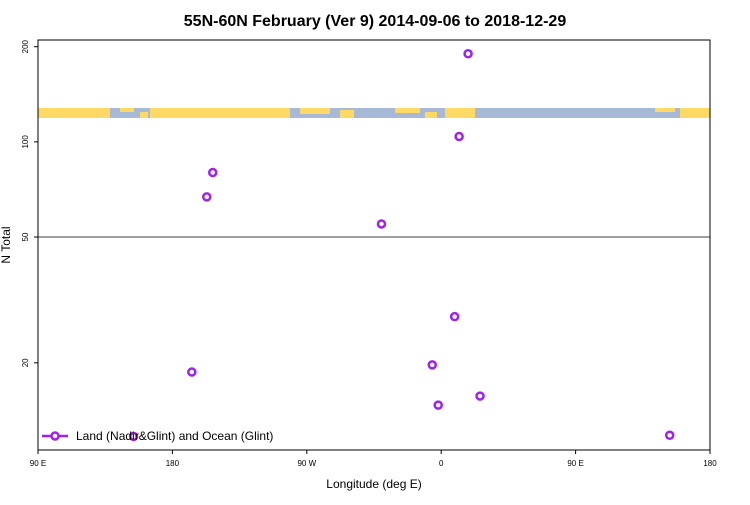  What do you see at coordinates (373, 484) in the screenshot?
I see `x-axis-label: Longitude (deg E)` at bounding box center [373, 484].